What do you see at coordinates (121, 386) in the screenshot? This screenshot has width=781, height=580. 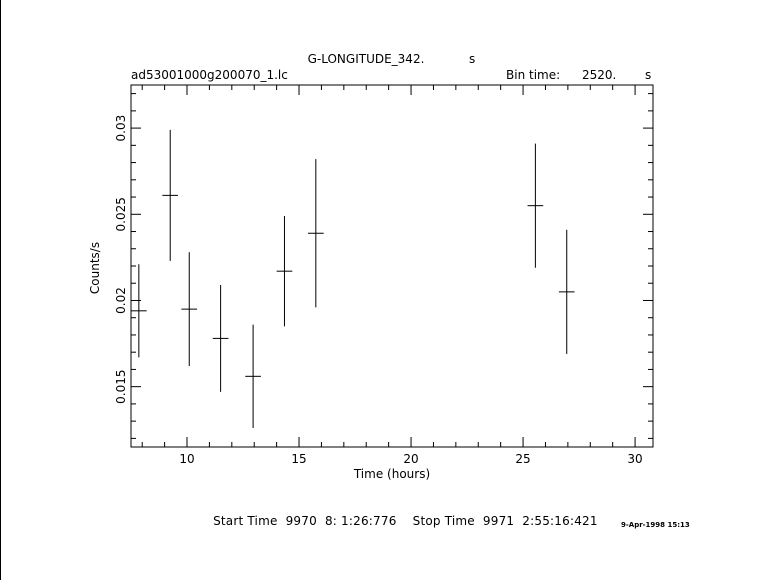 I see `y-tick-label: 0.015` at bounding box center [121, 386].